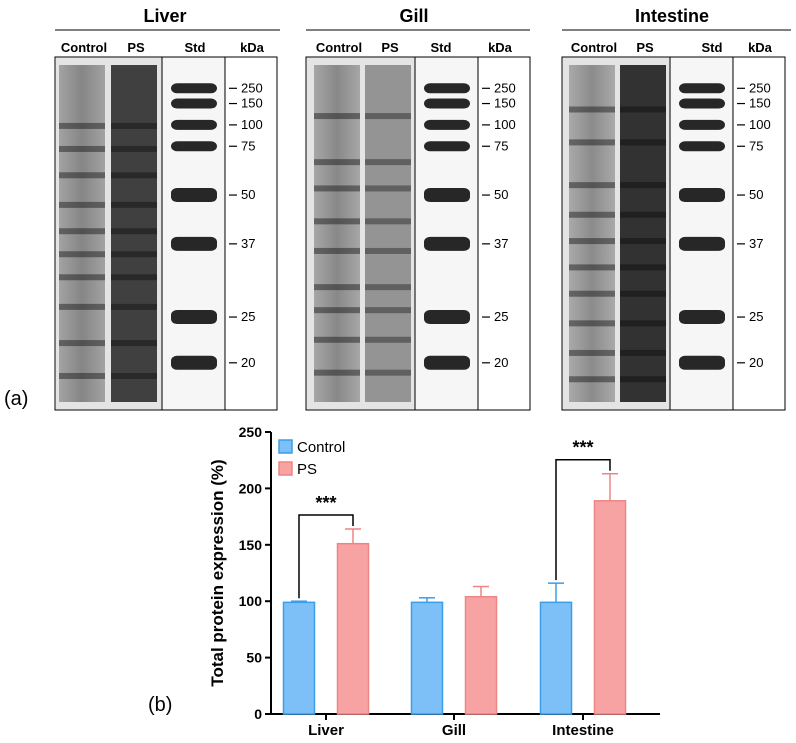 The image size is (796, 743). Describe the element at coordinates (285, 468) in the screenshot. I see `legend-swatch-ps` at that location.